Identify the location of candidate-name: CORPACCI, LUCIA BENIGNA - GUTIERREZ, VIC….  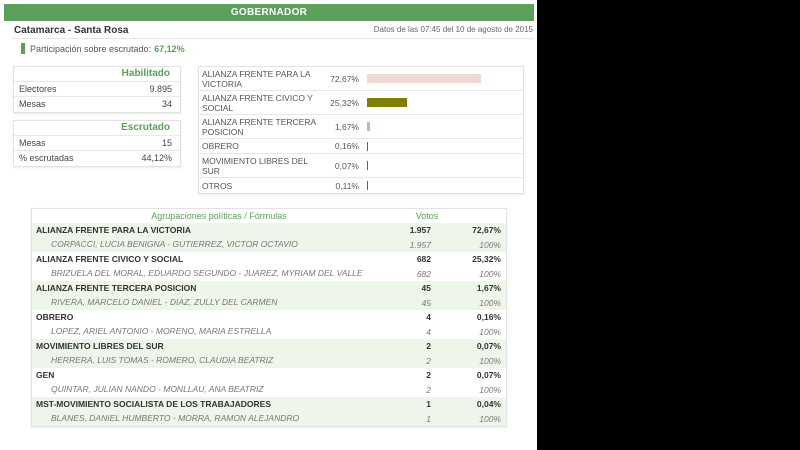
(174, 244).